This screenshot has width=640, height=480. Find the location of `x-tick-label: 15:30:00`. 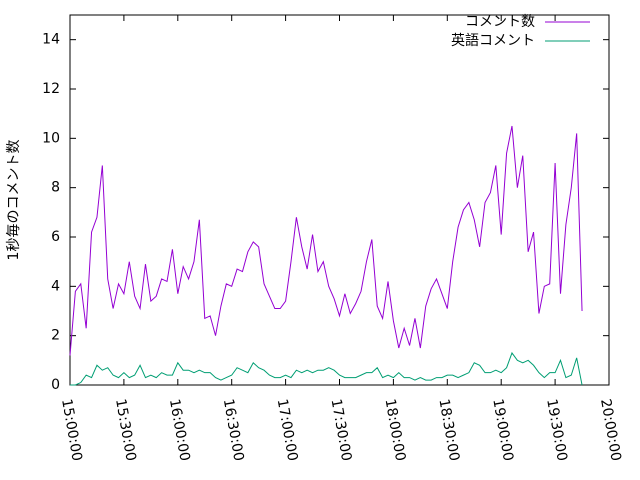

x-tick-label: 15:30:00 is located at coordinates (125, 430).